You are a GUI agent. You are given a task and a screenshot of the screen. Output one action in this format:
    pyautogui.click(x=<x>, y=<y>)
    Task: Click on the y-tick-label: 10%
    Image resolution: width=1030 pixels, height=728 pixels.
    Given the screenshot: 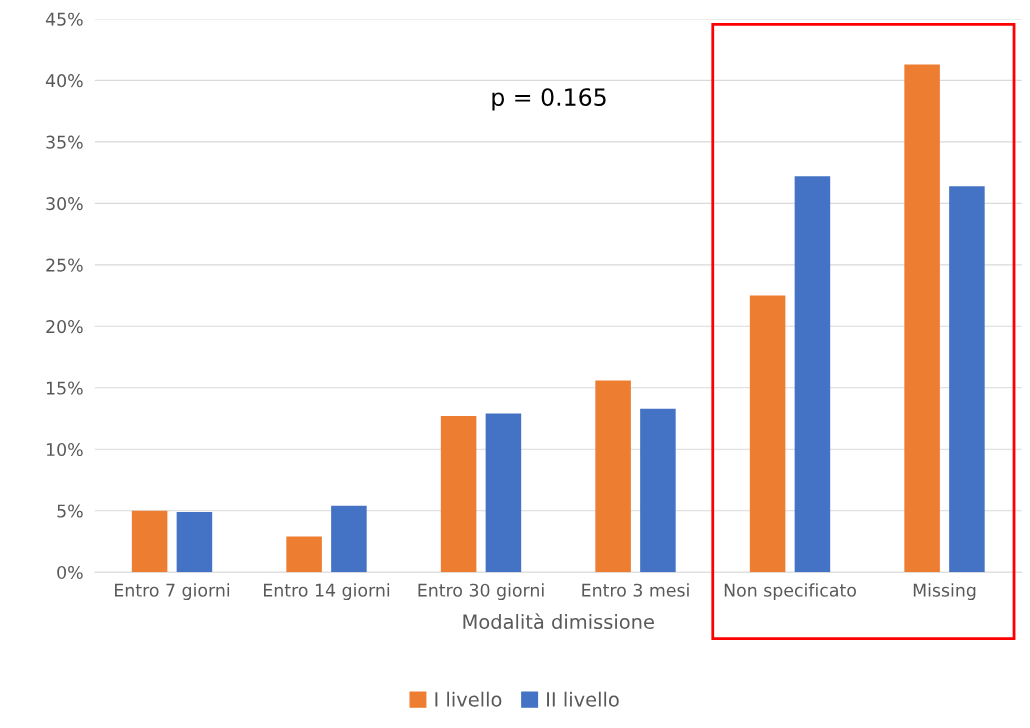 What is the action you would take?
    pyautogui.click(x=64, y=449)
    